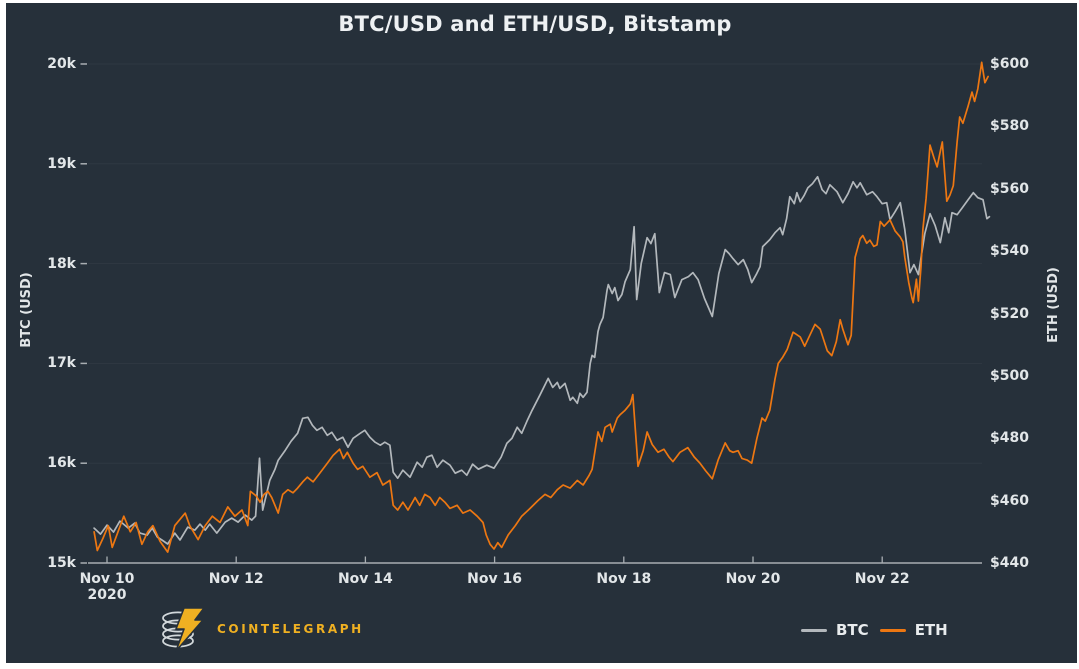 Image resolution: width=1079 pixels, height=669 pixels. What do you see at coordinates (290, 629) in the screenshot?
I see `brand-wordmark: COINTELEGRAPH` at bounding box center [290, 629].